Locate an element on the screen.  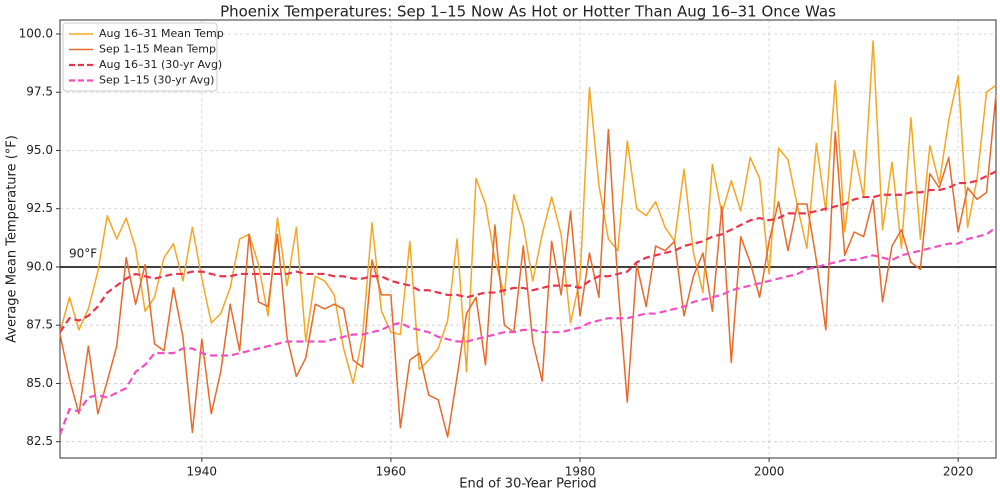
legend-label: Sep 1–15 Mean Temp is located at coordinates (157, 49).